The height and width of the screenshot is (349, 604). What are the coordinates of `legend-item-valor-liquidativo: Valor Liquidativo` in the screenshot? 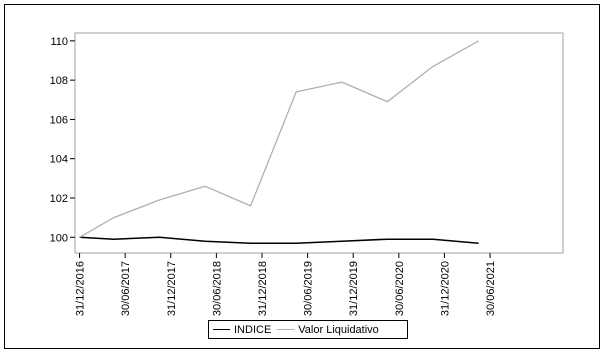 It's located at (328, 330).